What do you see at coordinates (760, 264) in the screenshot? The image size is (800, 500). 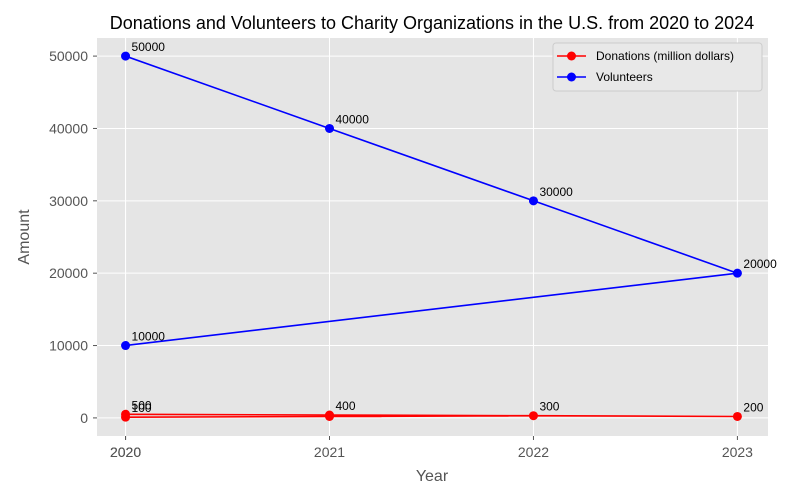 I see `data-label: 20000` at bounding box center [760, 264].